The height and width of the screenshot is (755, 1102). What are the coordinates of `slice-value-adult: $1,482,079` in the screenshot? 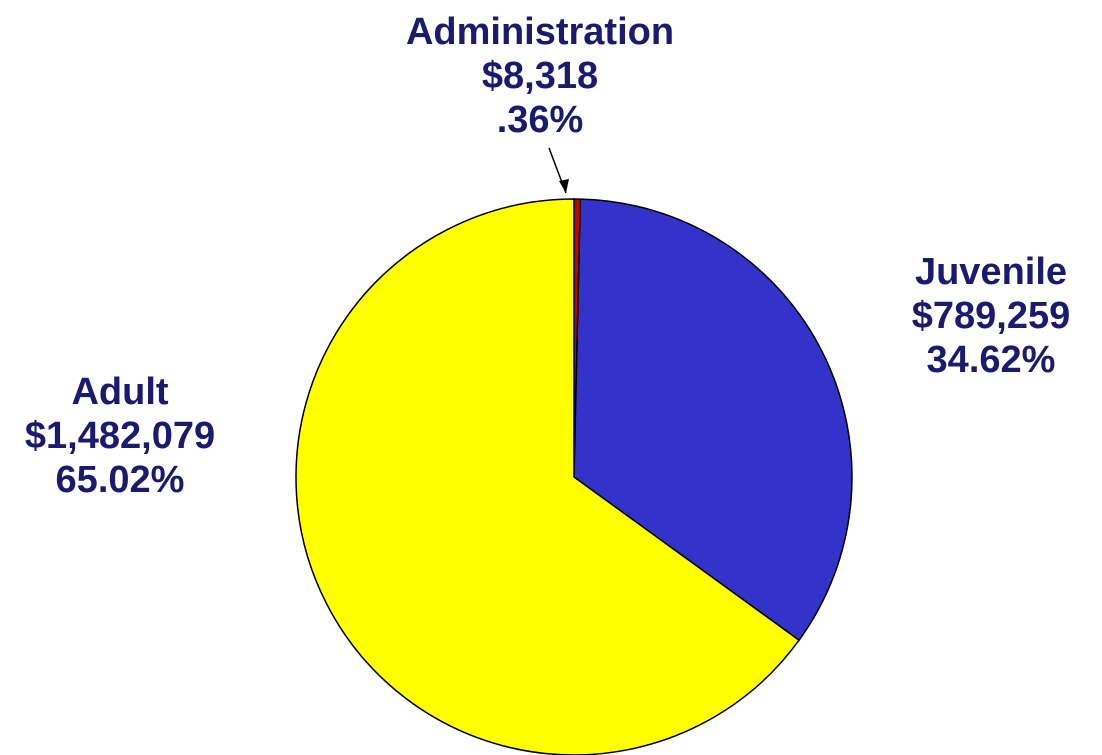 It's located at (120, 436).